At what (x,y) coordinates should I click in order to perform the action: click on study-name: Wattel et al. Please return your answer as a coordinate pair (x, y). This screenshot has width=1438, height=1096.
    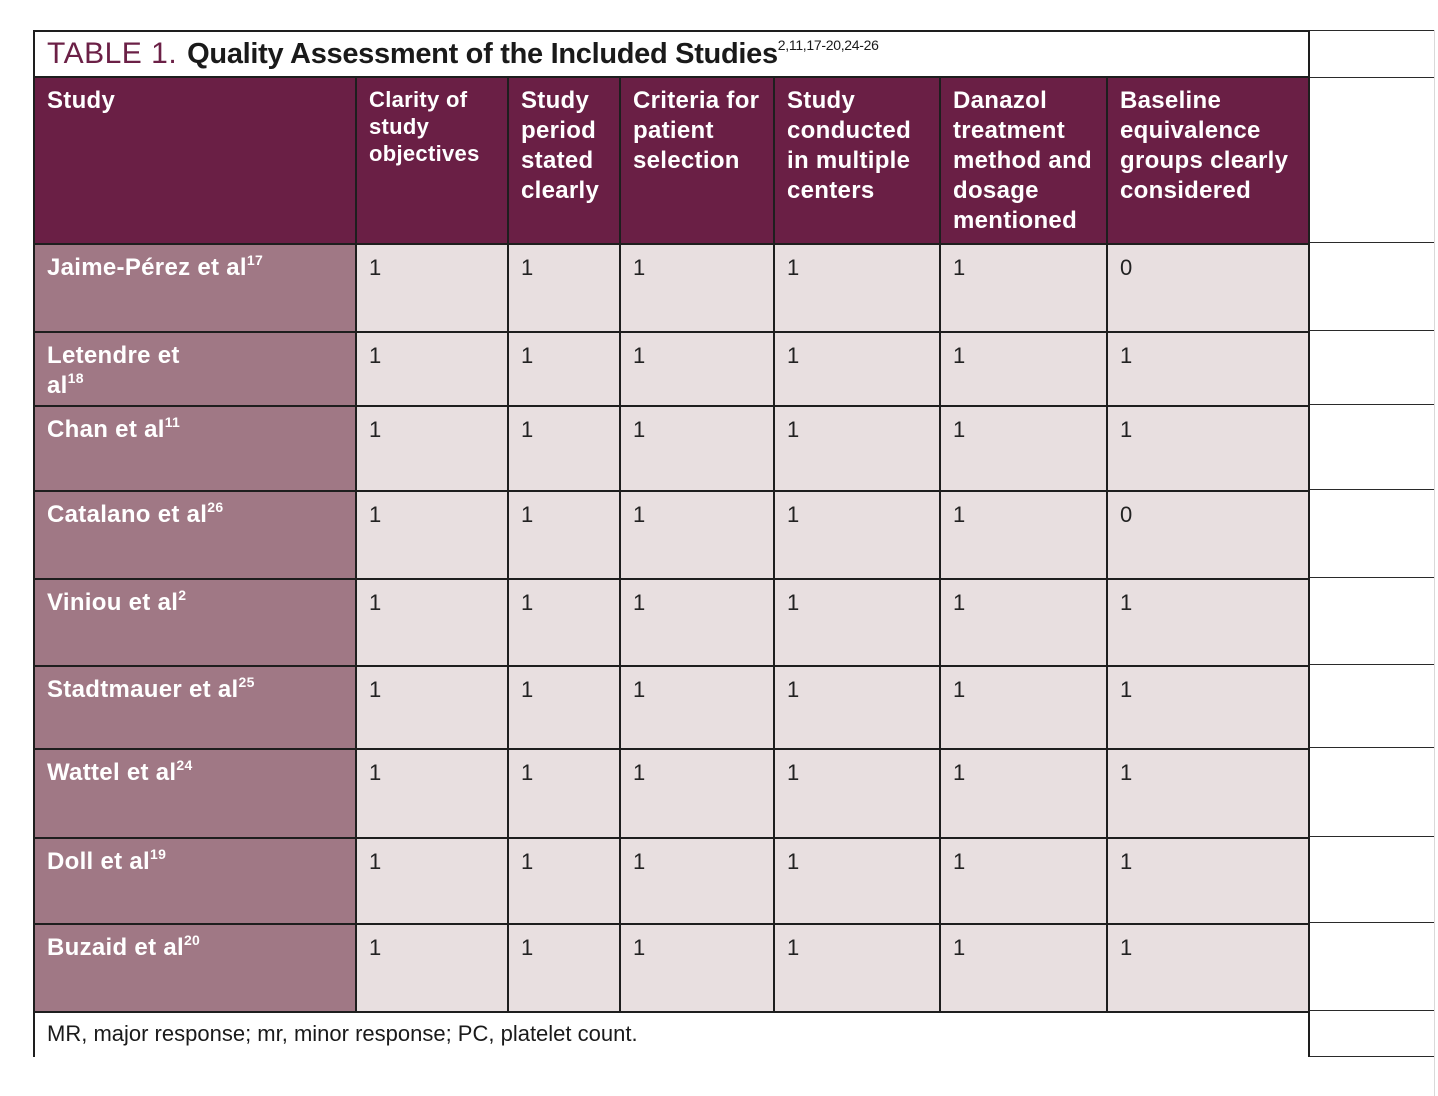
    Looking at the image, I should click on (112, 772).